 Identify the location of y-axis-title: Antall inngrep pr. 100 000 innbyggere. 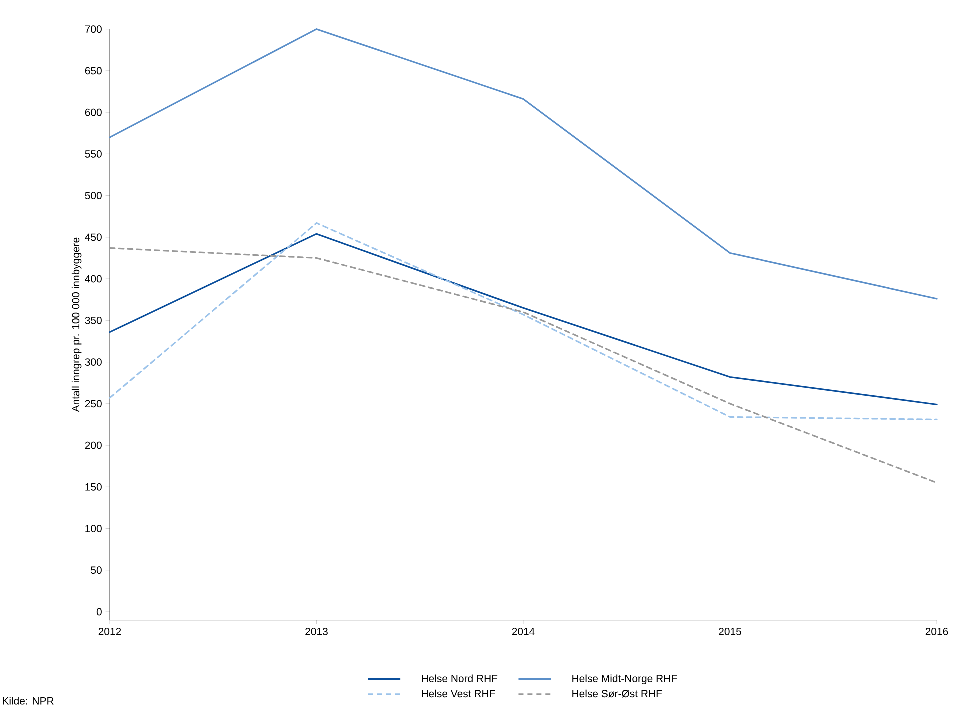
(77, 325).